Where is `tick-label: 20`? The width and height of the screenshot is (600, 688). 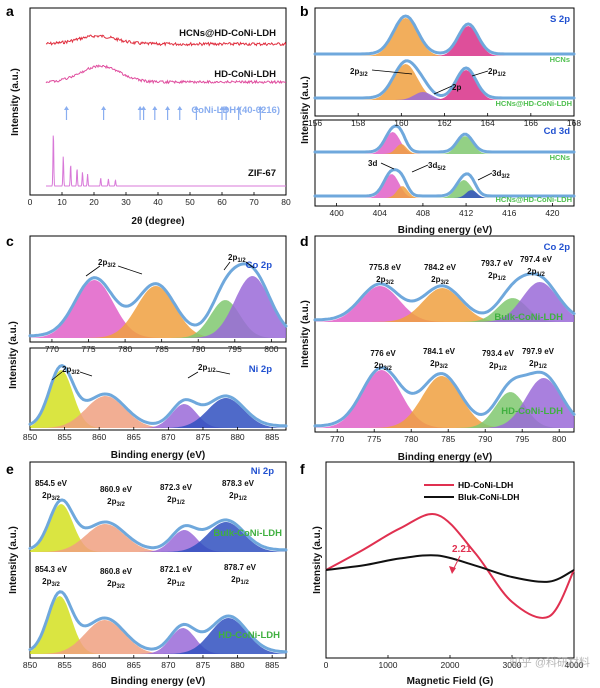 tick-label: 20 is located at coordinates (94, 202).